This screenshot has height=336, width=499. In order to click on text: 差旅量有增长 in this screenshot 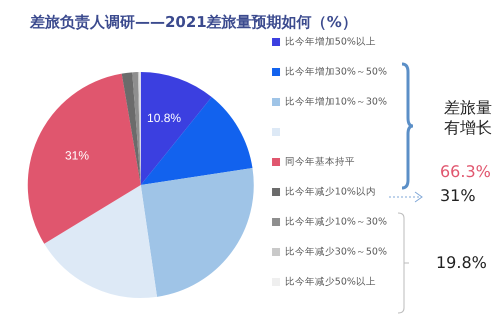, I will do `click(468, 118)`.